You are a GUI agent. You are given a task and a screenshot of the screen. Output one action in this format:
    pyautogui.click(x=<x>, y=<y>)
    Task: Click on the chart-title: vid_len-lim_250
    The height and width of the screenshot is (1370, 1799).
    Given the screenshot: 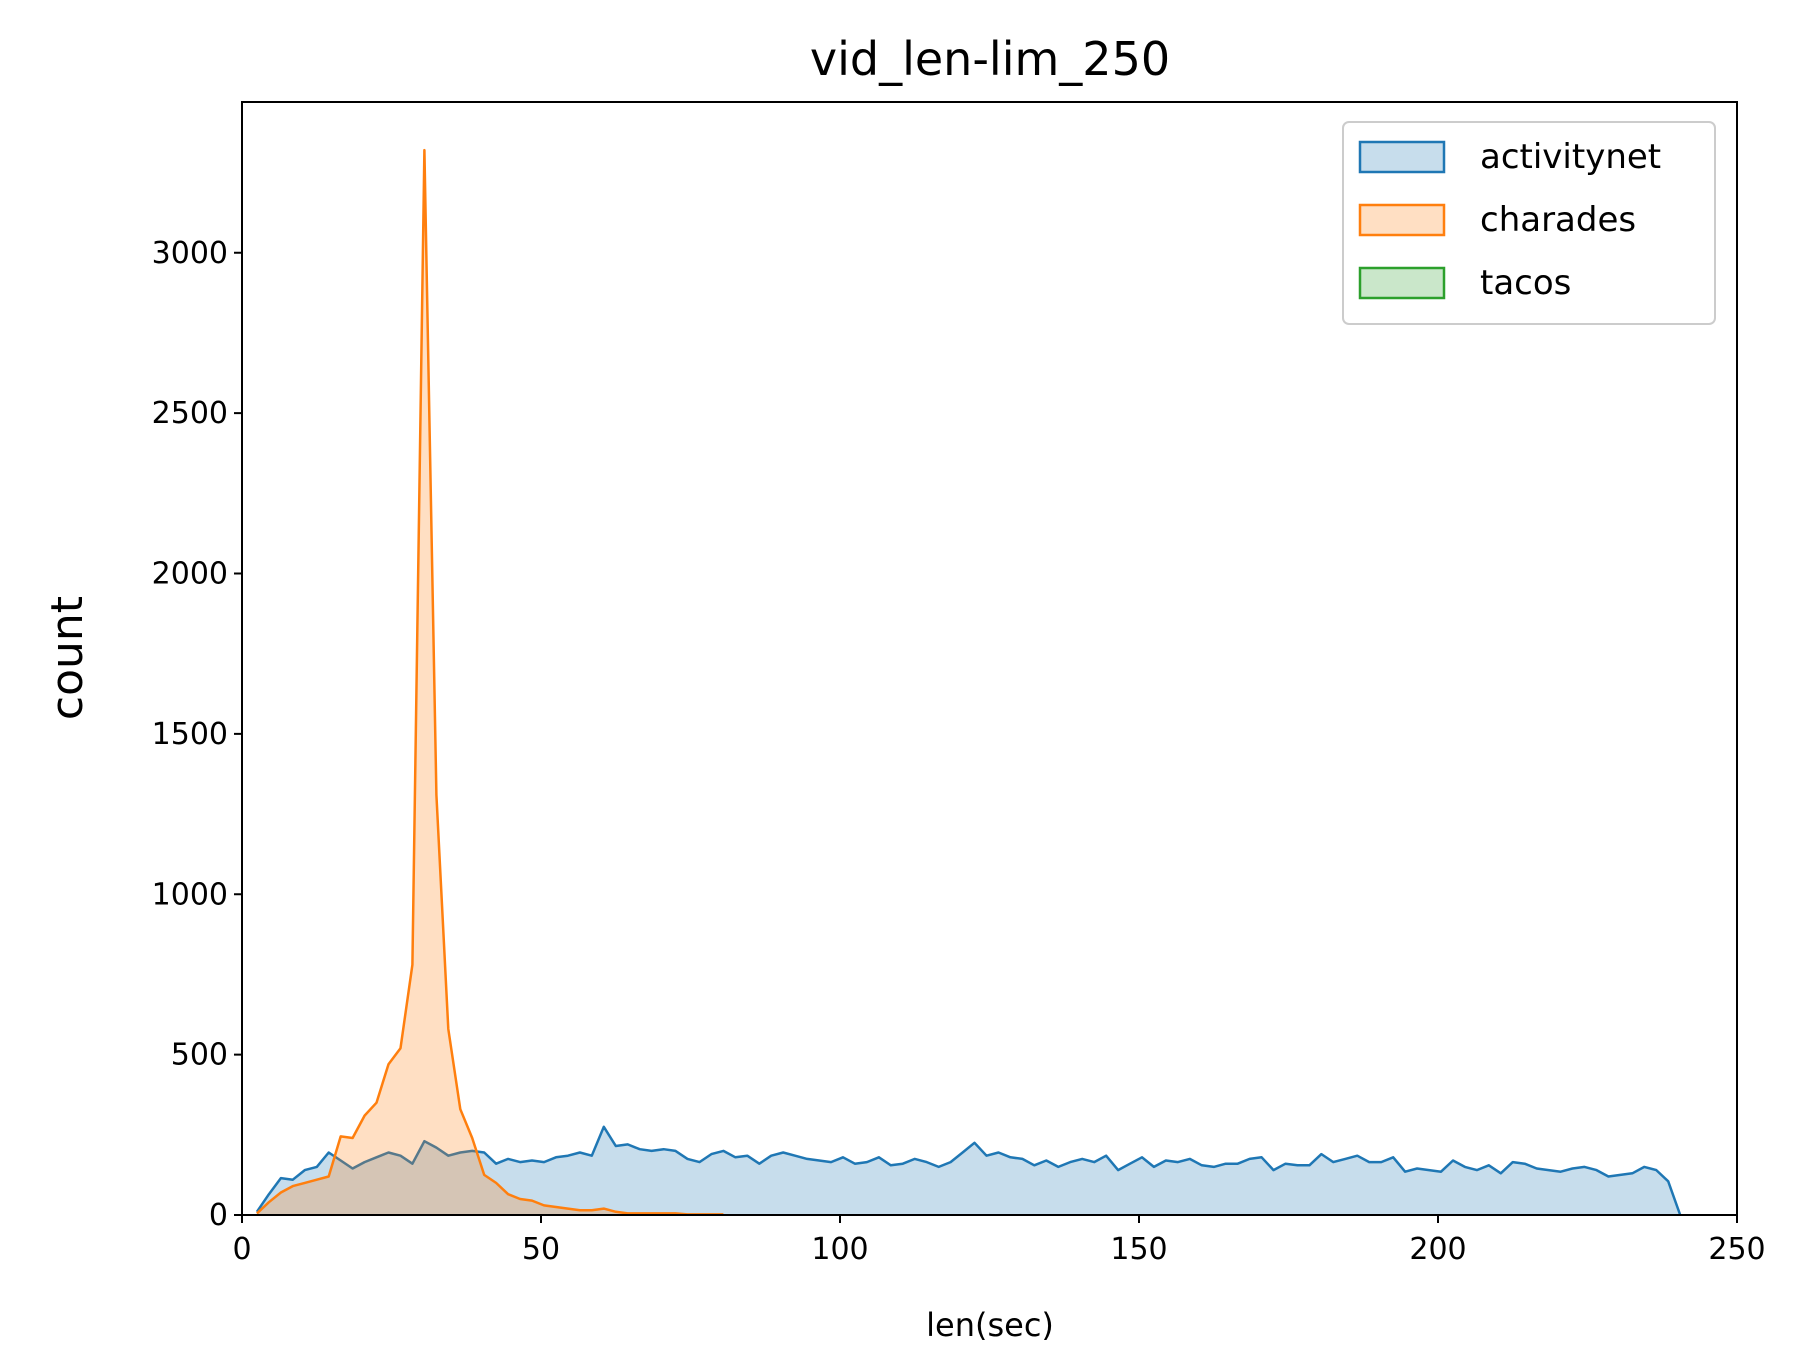 What is the action you would take?
    pyautogui.click(x=990, y=59)
    